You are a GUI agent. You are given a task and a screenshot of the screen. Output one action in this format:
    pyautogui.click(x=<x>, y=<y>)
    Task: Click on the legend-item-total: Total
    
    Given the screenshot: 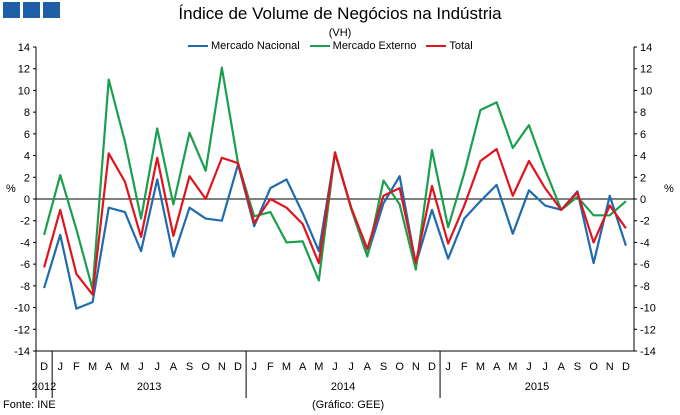 What is the action you would take?
    pyautogui.click(x=449, y=46)
    